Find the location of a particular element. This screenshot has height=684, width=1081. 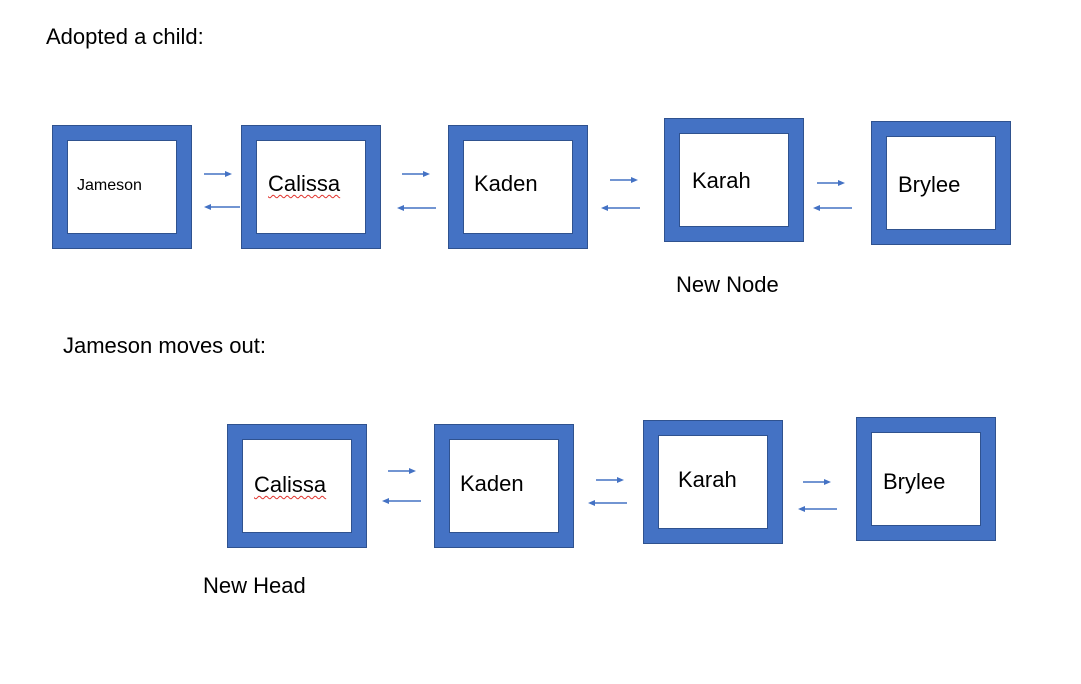

node-label: Jameson is located at coordinates (109, 185).